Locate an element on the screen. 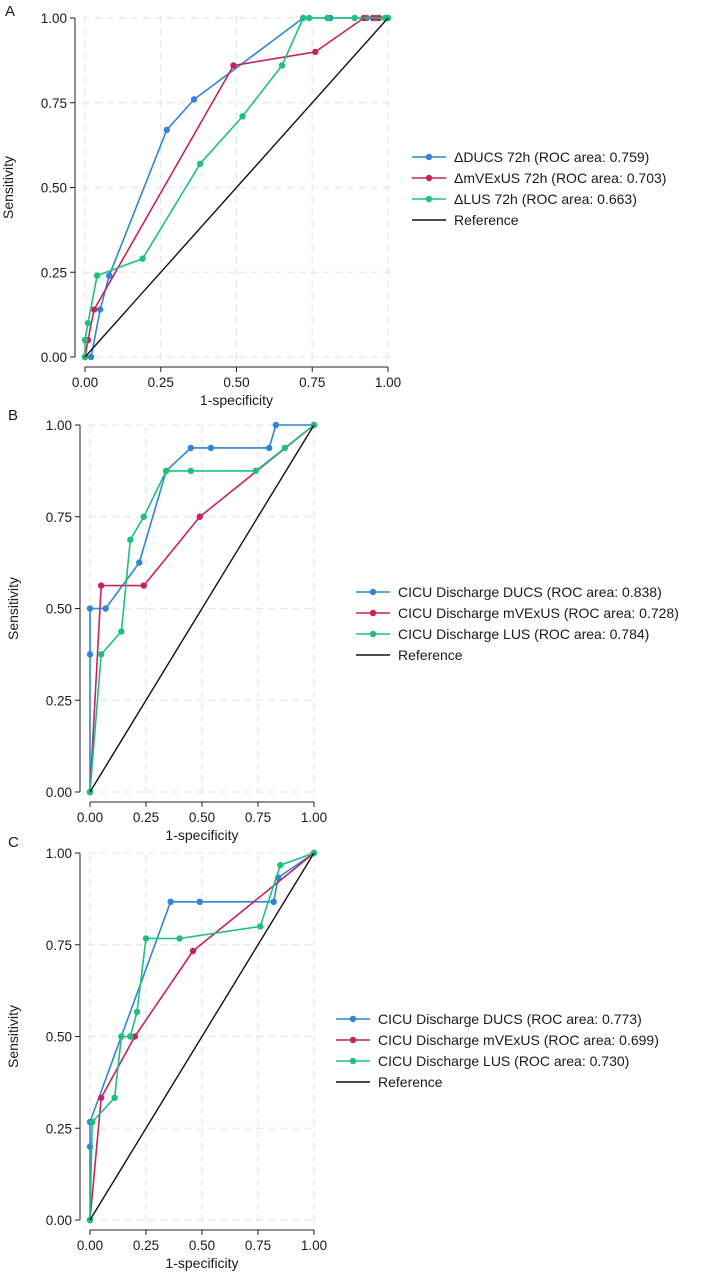  legend-label: ΔLUS 72h (ROC area: 0.663) is located at coordinates (545, 199).